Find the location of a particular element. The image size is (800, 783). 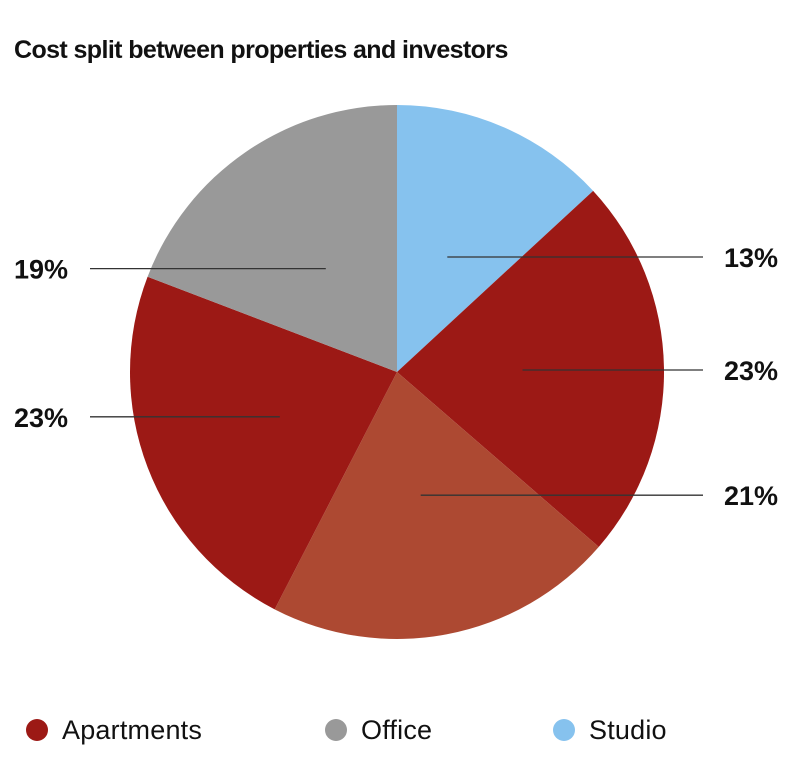

legend-swatch-office is located at coordinates (336, 730).